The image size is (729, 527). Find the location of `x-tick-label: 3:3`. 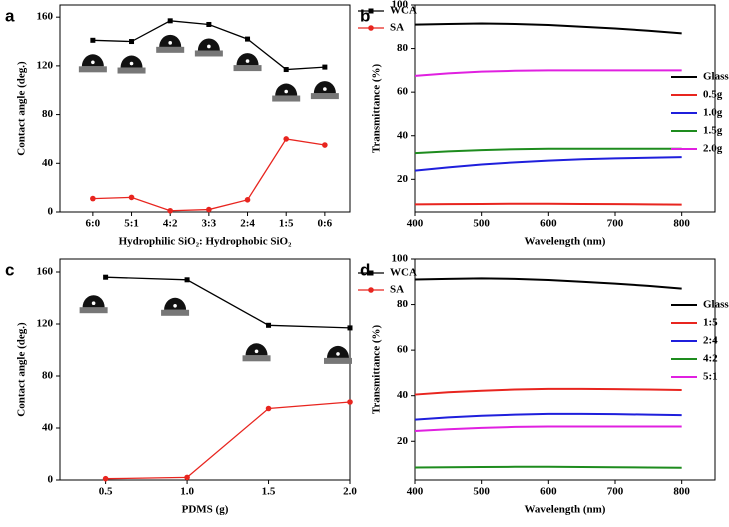

x-tick-label: 3:3 is located at coordinates (209, 224).